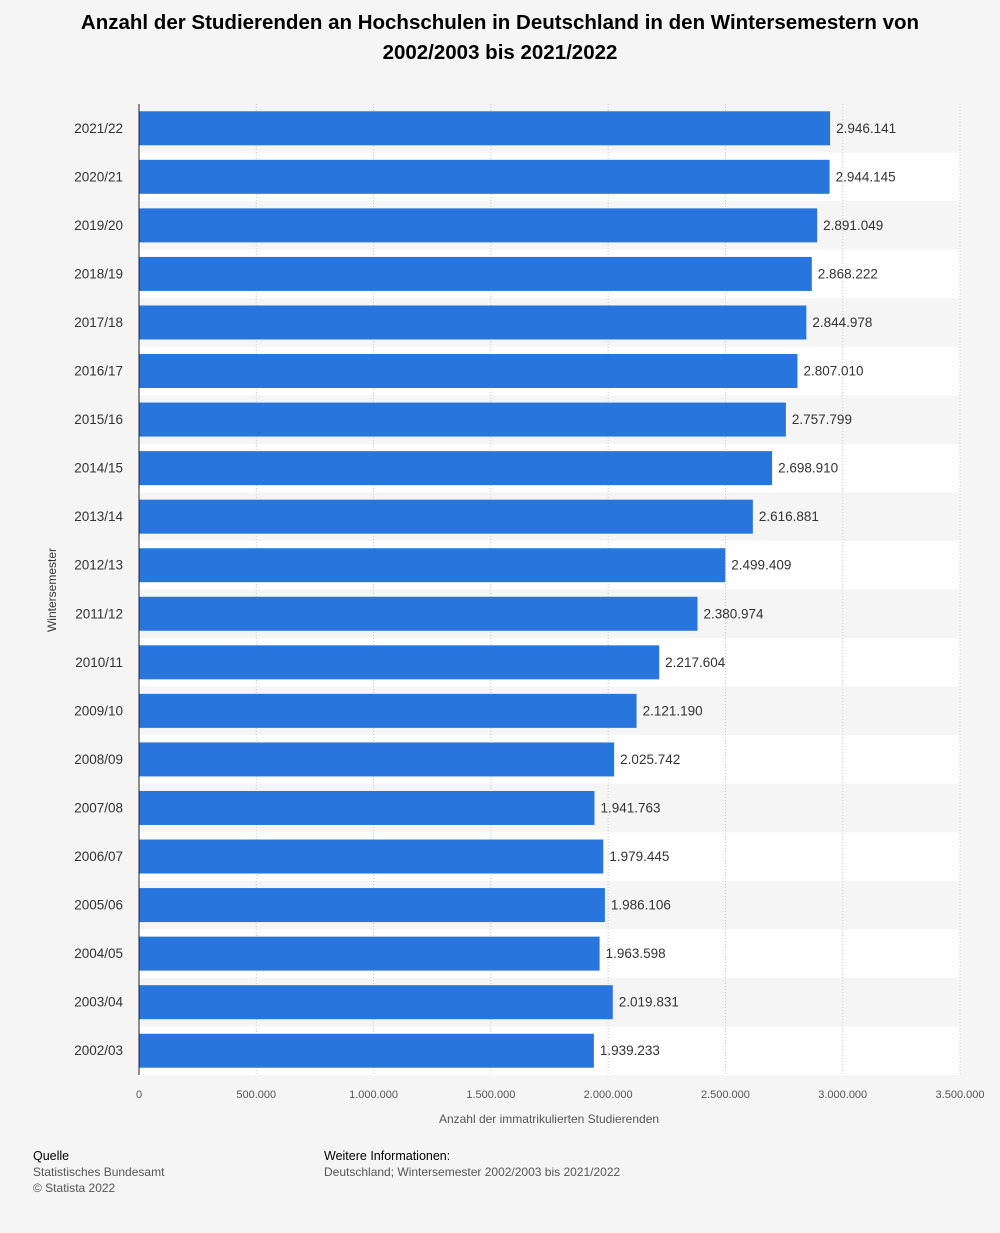  What do you see at coordinates (822, 419) in the screenshot?
I see `value-label: 2.757.799` at bounding box center [822, 419].